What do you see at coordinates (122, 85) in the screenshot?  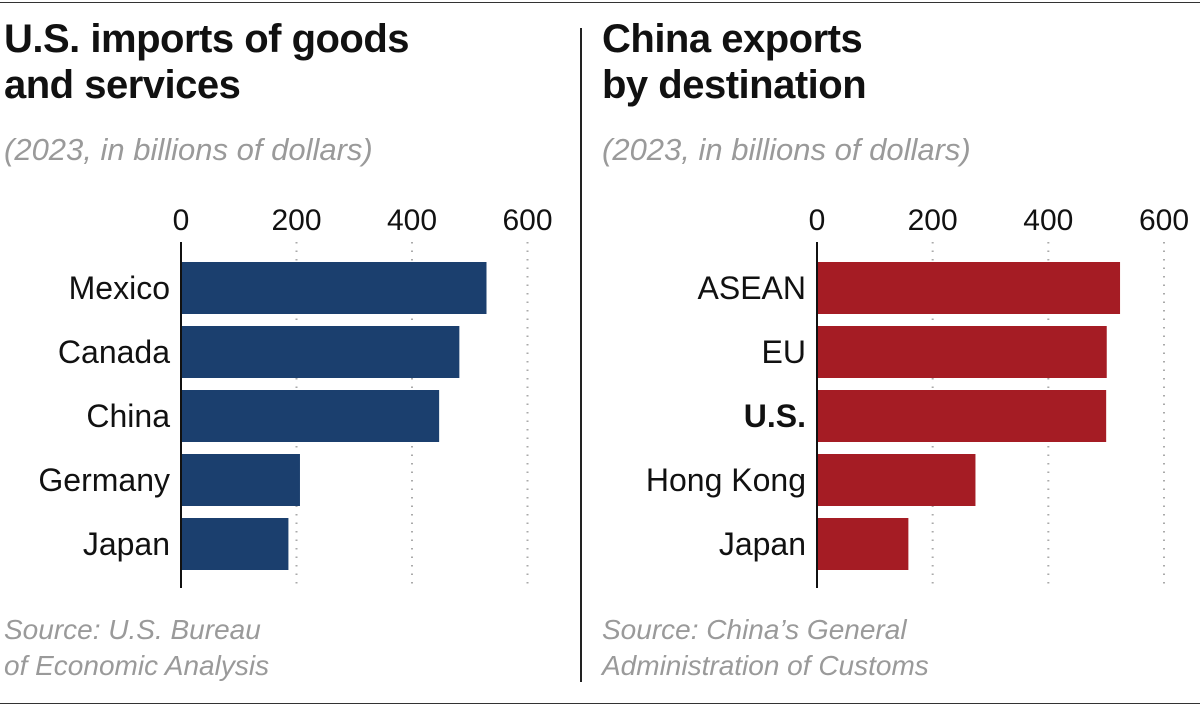 I see `title-line-2: and services` at bounding box center [122, 85].